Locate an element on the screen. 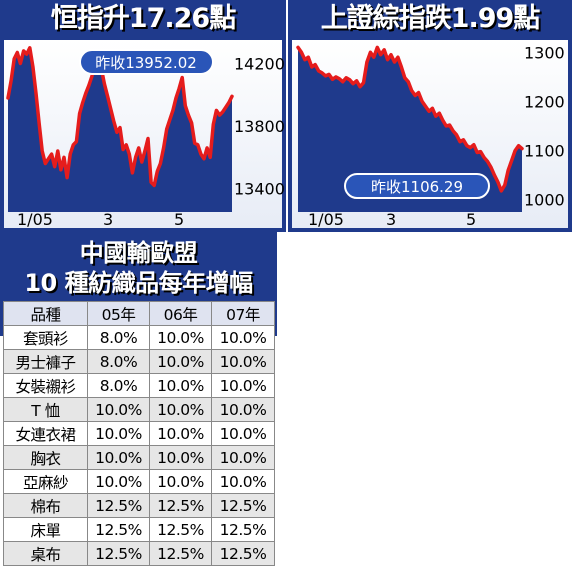 The height and width of the screenshot is (570, 572). table-row: 棉布 12.5% 12.5% 12.5% is located at coordinates (139, 505).